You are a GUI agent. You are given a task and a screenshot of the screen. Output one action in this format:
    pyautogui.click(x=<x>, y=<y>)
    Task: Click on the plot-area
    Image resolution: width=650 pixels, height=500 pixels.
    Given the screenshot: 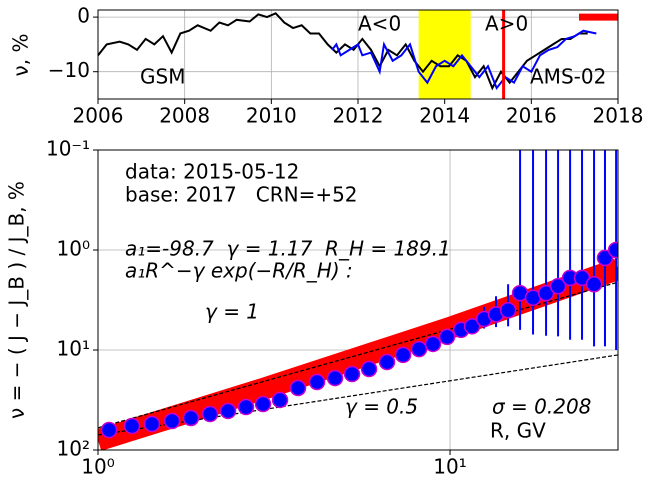 What is the action you would take?
    pyautogui.click(x=358, y=54)
    